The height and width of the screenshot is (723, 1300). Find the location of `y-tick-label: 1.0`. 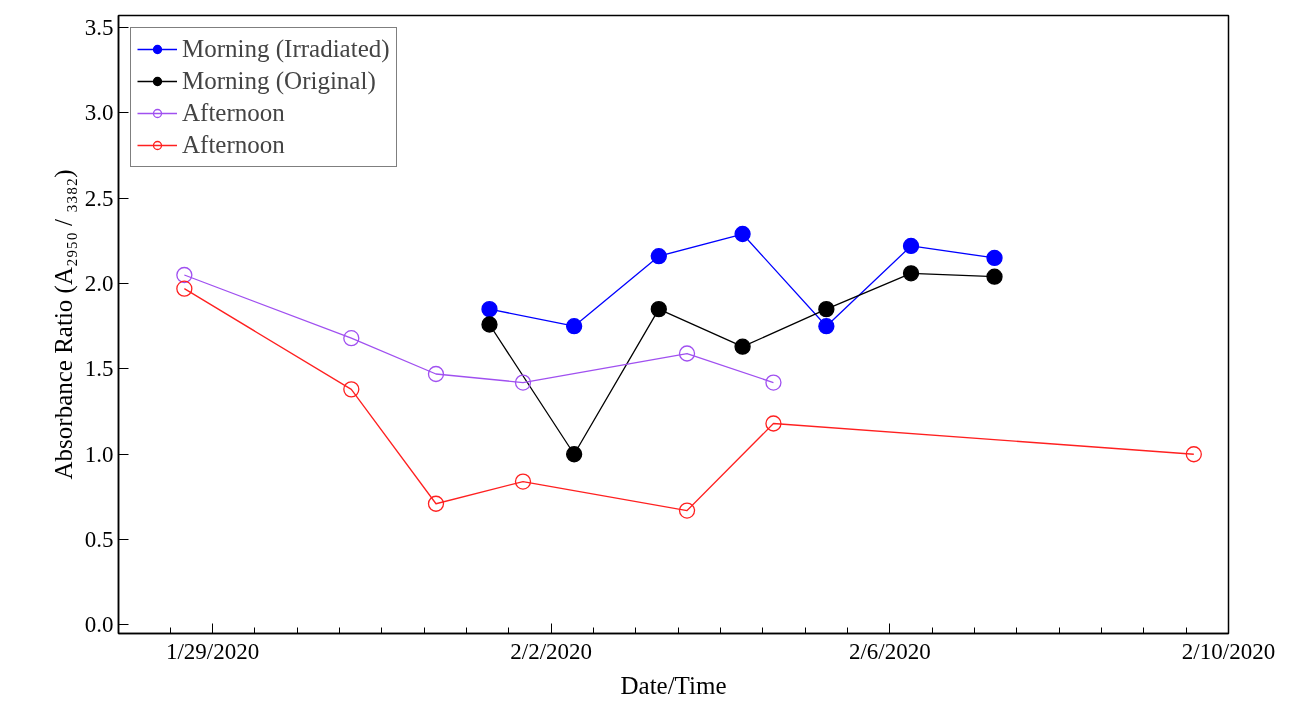

y-tick-label: 1.0 is located at coordinates (99, 454).